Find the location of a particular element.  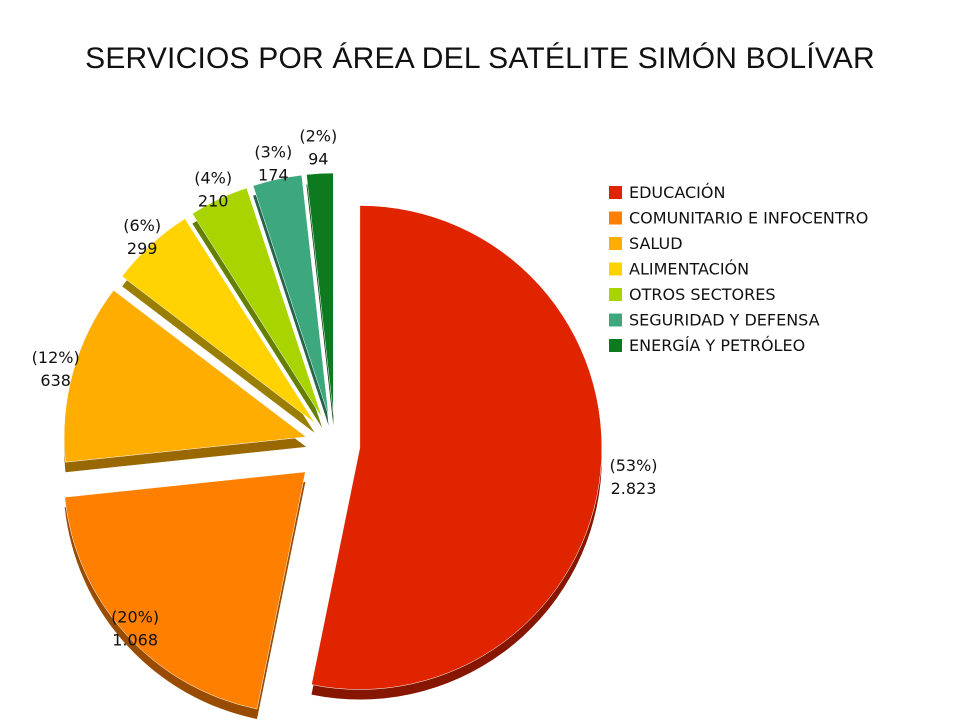

legend-label: ALIMENTACIÓN is located at coordinates (689, 269).